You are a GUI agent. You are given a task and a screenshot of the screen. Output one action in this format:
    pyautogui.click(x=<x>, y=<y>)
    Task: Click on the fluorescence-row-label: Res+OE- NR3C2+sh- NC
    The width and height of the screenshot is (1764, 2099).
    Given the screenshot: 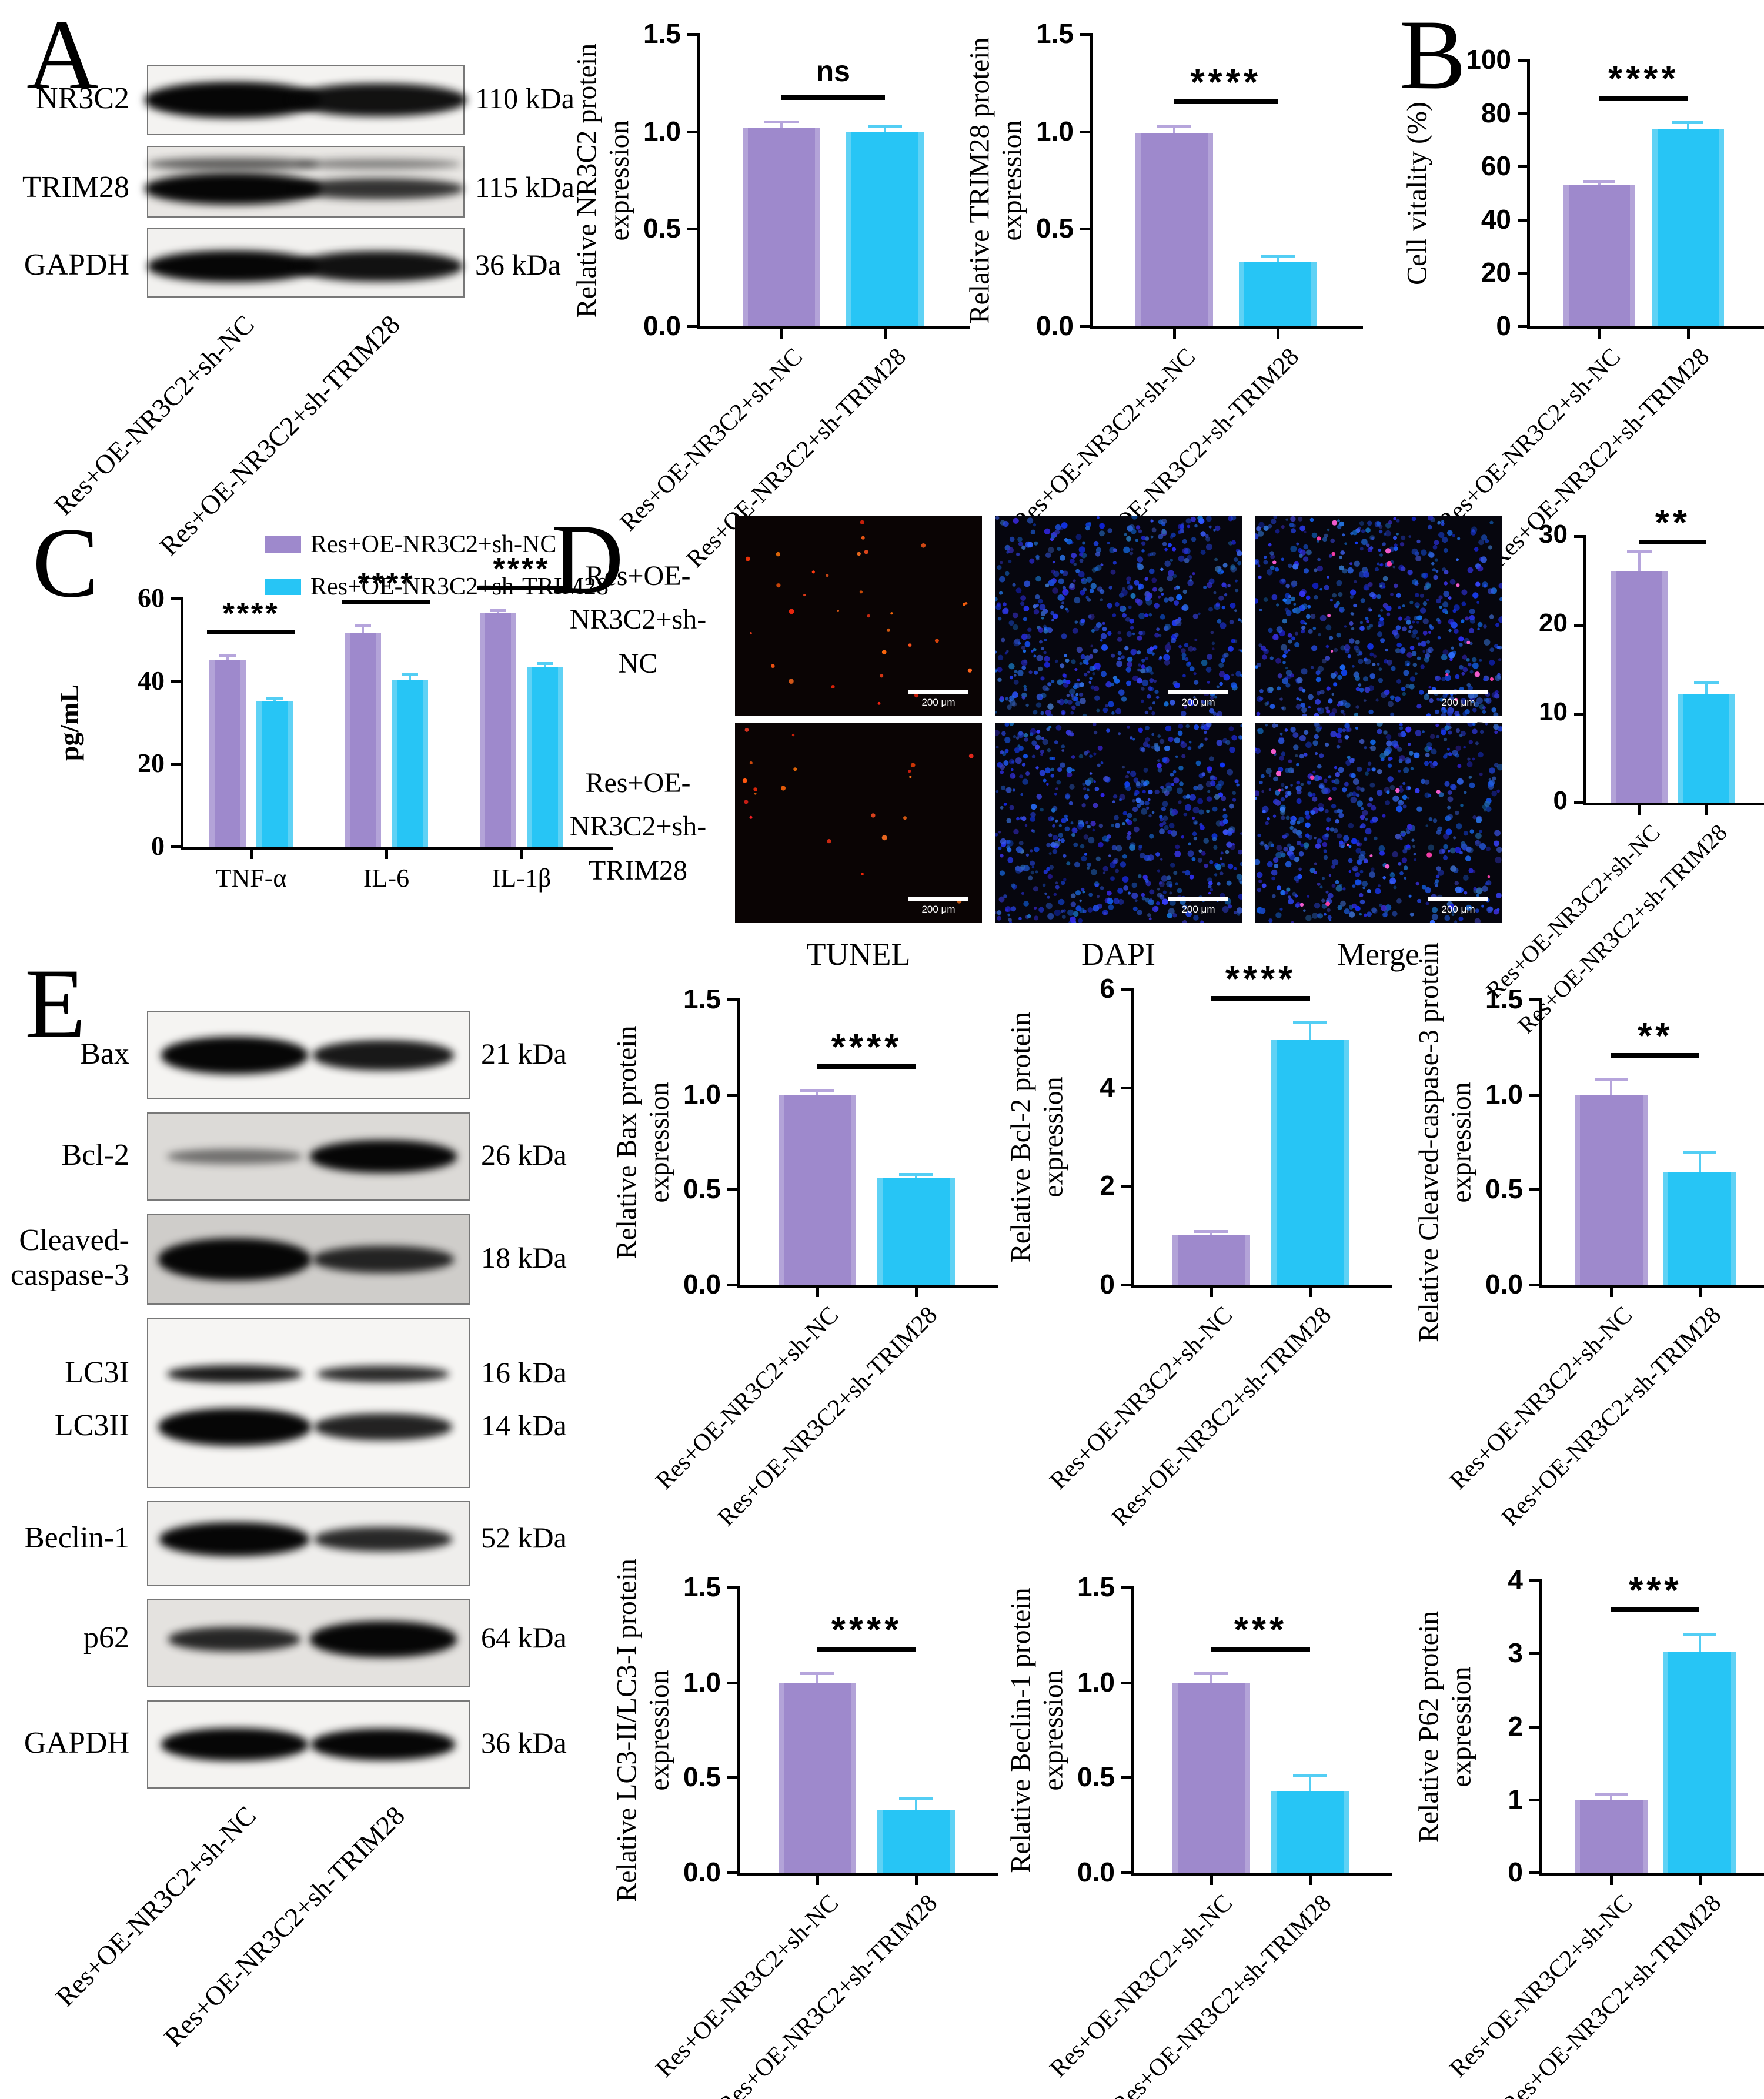 What is the action you would take?
    pyautogui.click(x=638, y=620)
    